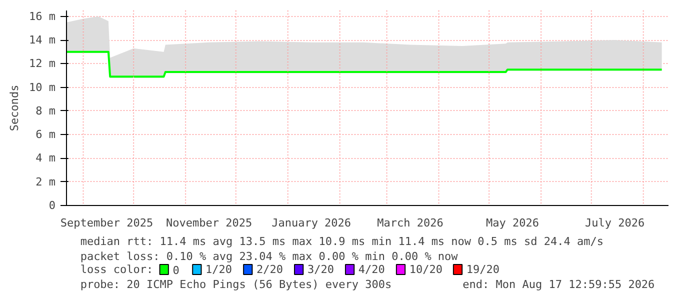  What do you see at coordinates (46, 135) in the screenshot?
I see `y-tick-label: 6 m` at bounding box center [46, 135].